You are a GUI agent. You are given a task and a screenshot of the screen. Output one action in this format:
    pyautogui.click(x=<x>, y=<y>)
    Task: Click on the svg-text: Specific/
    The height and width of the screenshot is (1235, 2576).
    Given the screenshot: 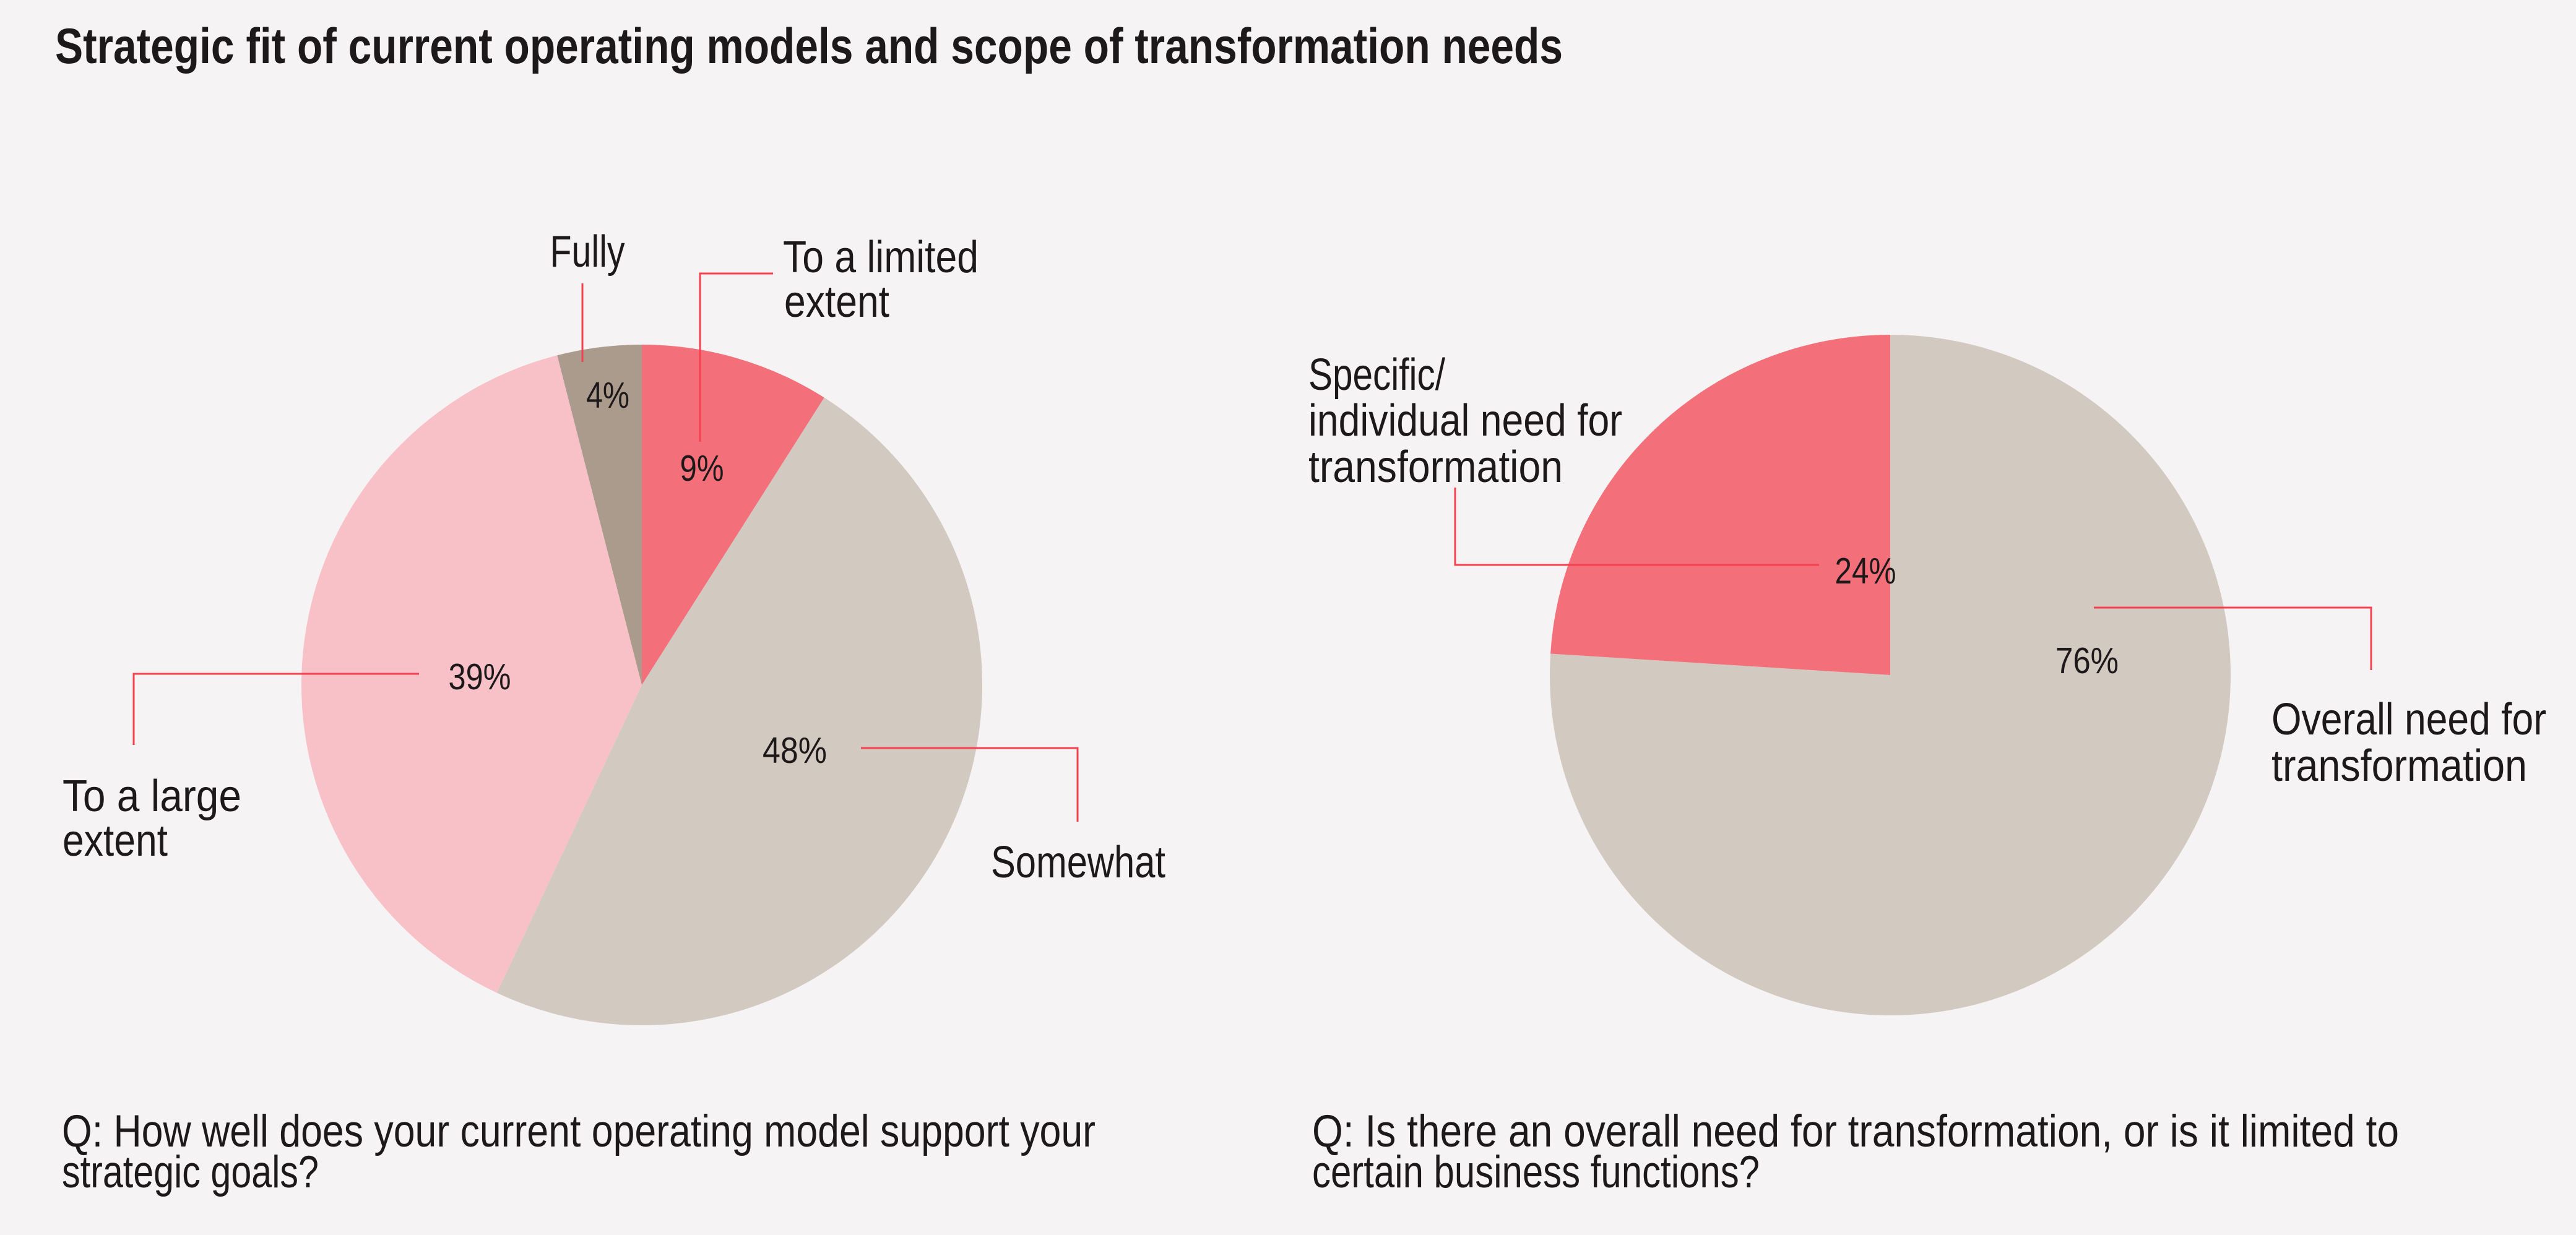 What is the action you would take?
    pyautogui.click(x=1376, y=375)
    